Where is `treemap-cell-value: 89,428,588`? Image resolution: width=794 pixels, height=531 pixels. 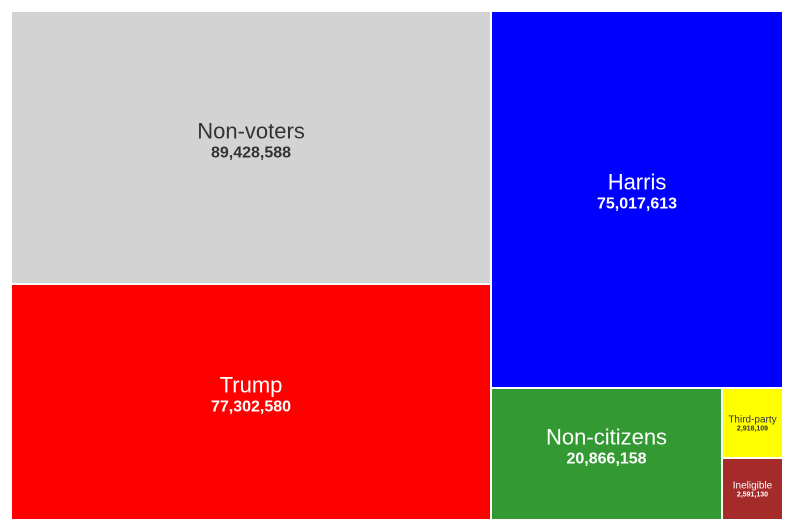 treemap-cell-value: 89,428,588 is located at coordinates (251, 152).